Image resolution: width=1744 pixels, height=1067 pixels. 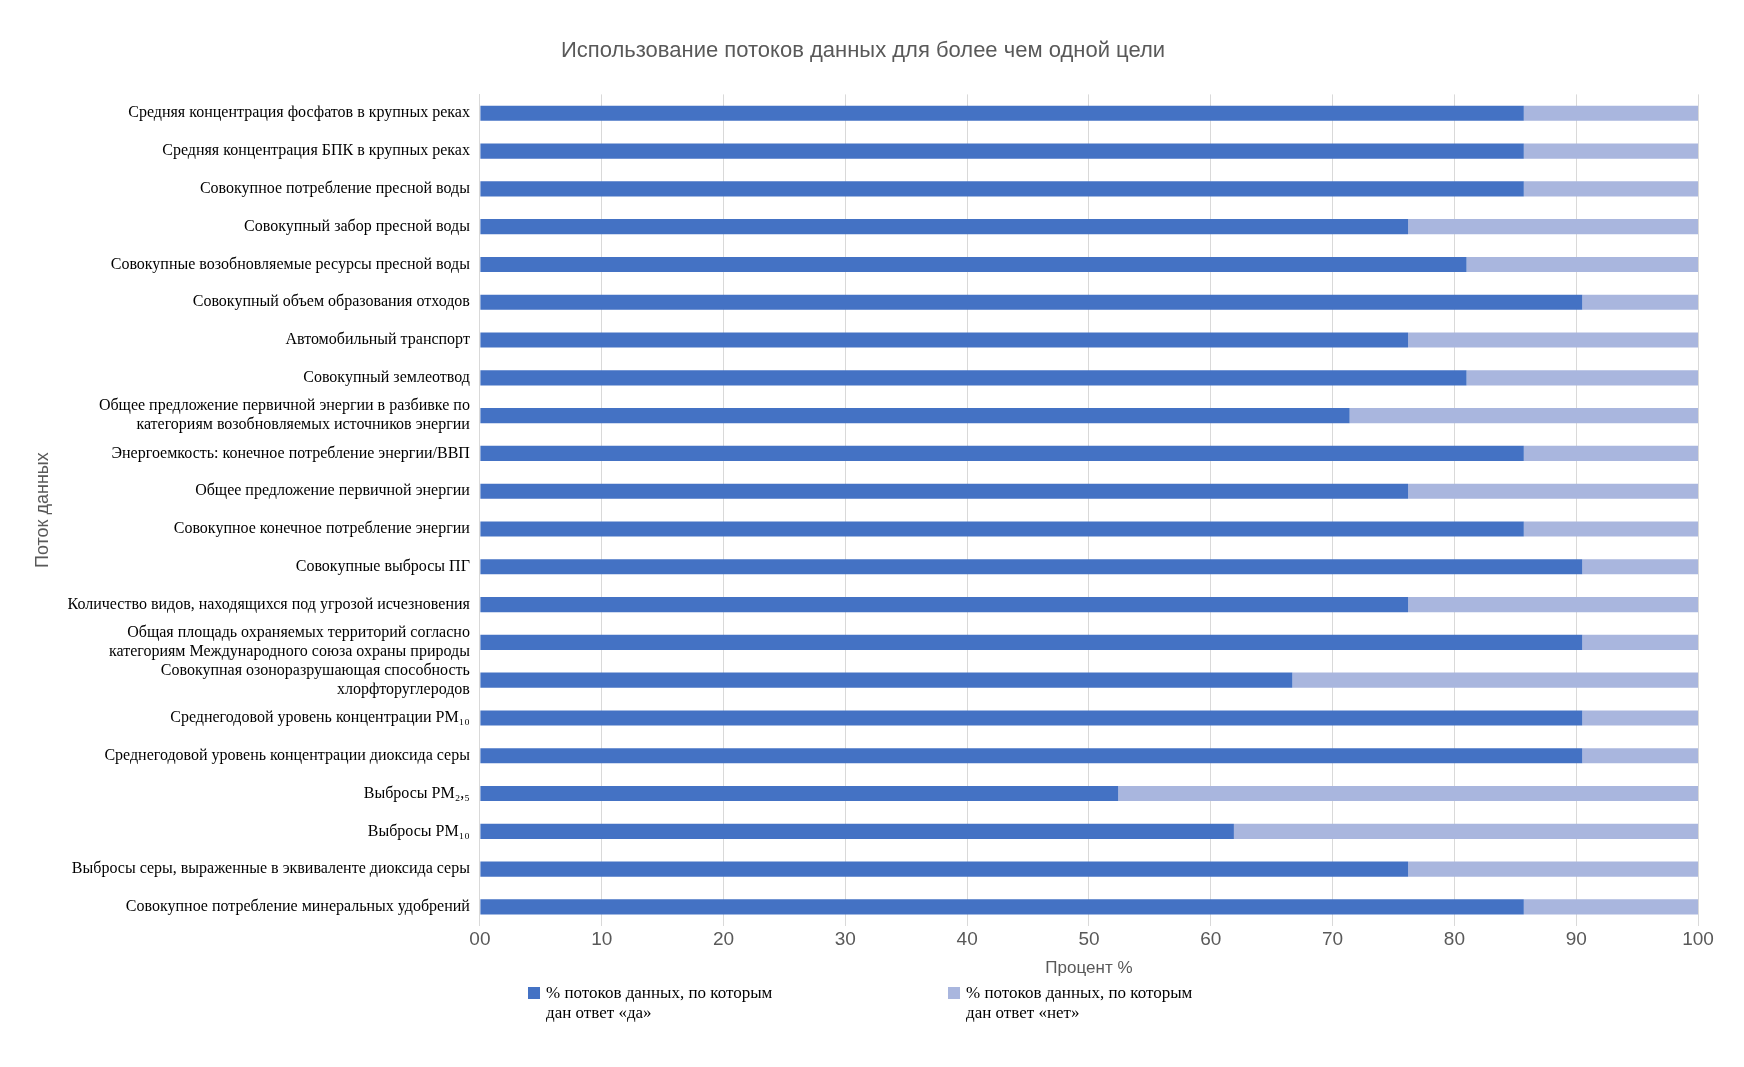 I want to click on y-tick-label: Выбросы серы, выраженные в эквиваленте диоксида серы, so click(x=271, y=868).